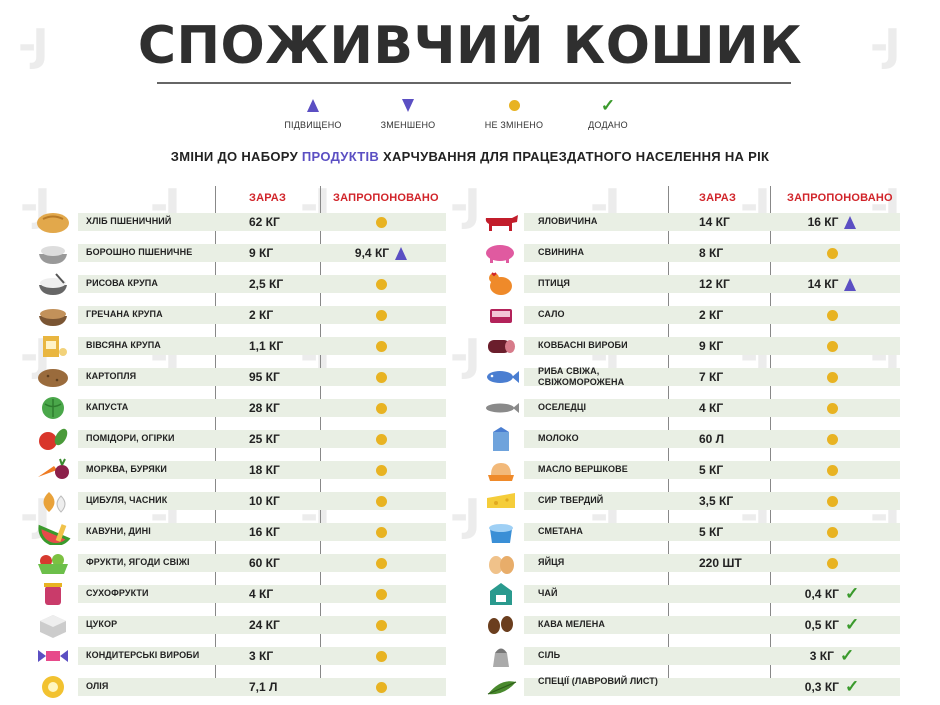  I want to click on onion-garlic-icon, so click(53, 501).